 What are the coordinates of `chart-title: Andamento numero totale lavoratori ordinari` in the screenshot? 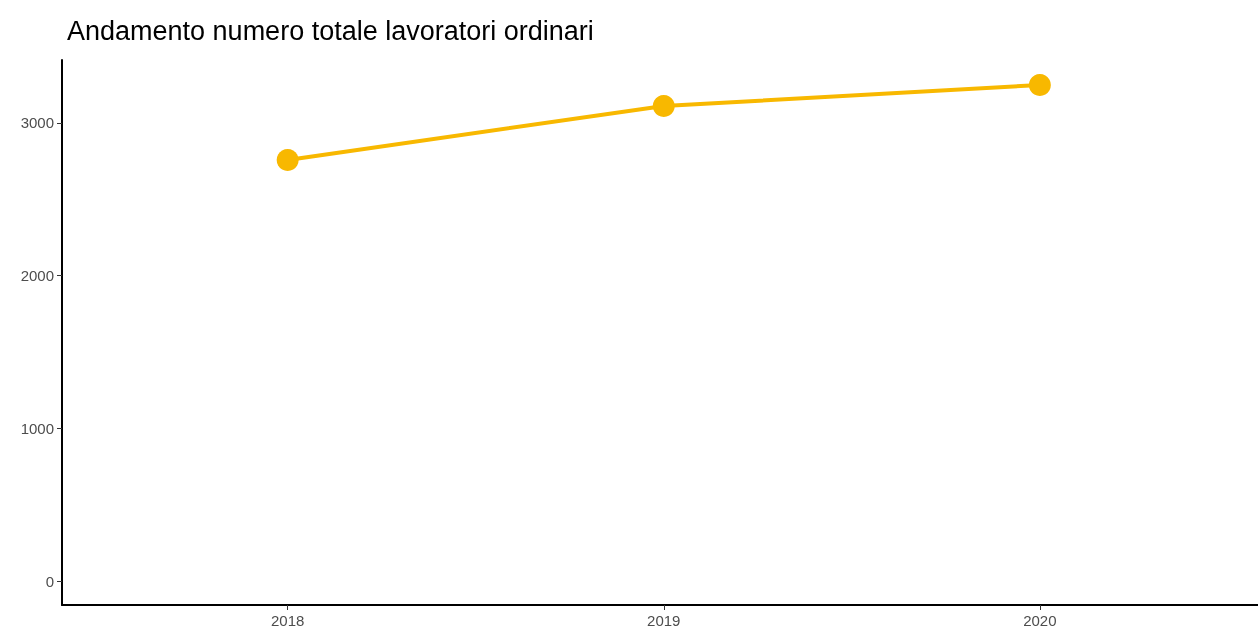 It's located at (330, 30).